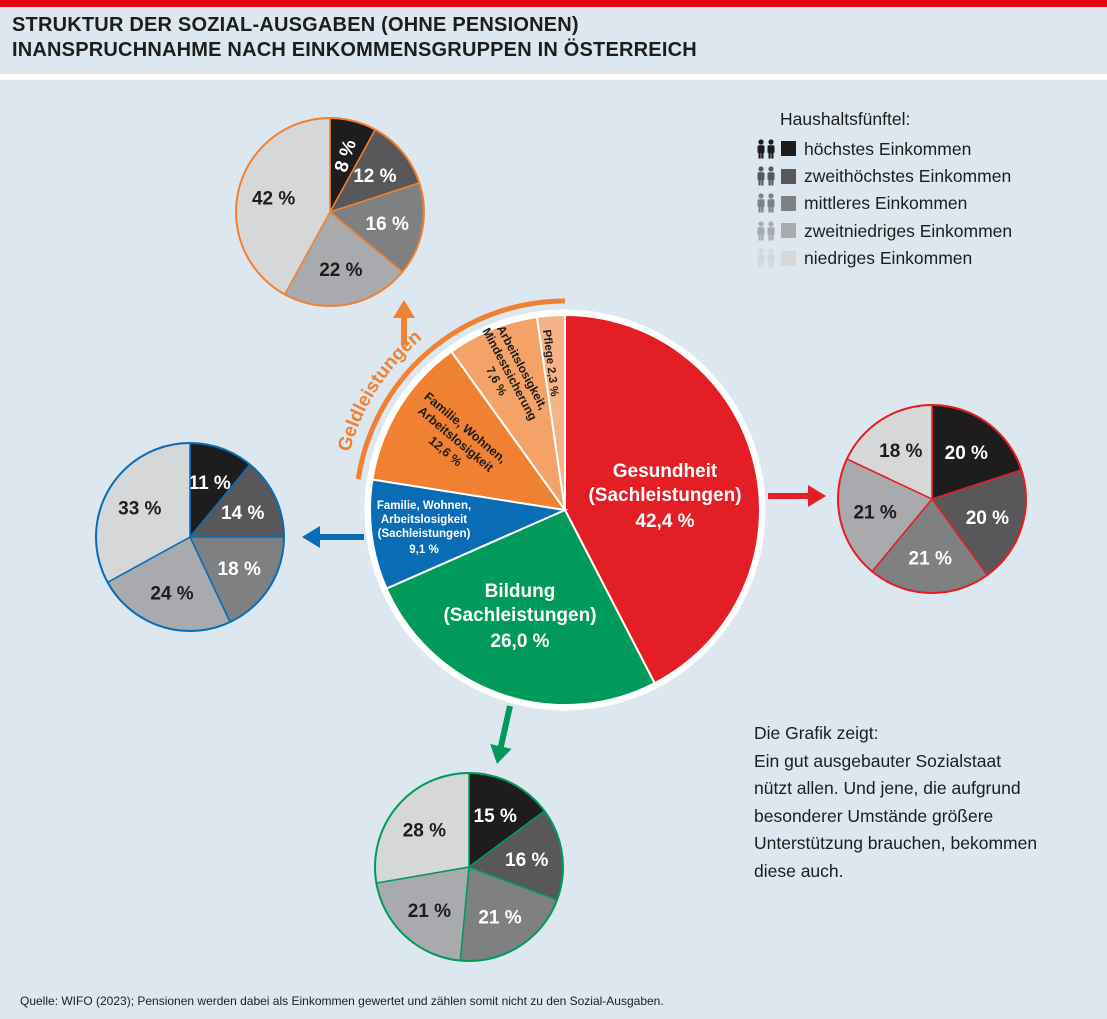 Image resolution: width=1107 pixels, height=1019 pixels. I want to click on pie-bildung-value-label: 16 %, so click(526, 860).